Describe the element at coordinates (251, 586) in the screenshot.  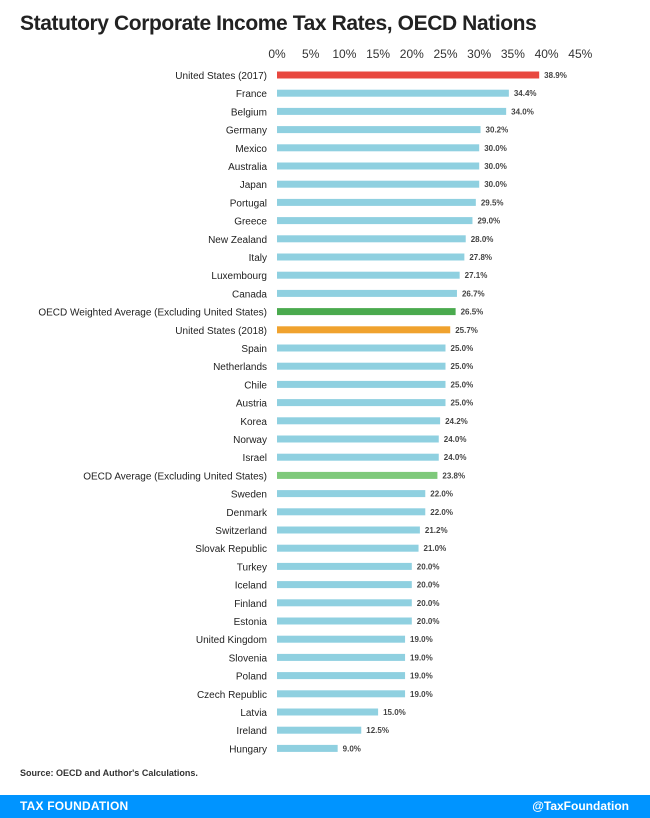
I see `category-label: Iceland` at that location.